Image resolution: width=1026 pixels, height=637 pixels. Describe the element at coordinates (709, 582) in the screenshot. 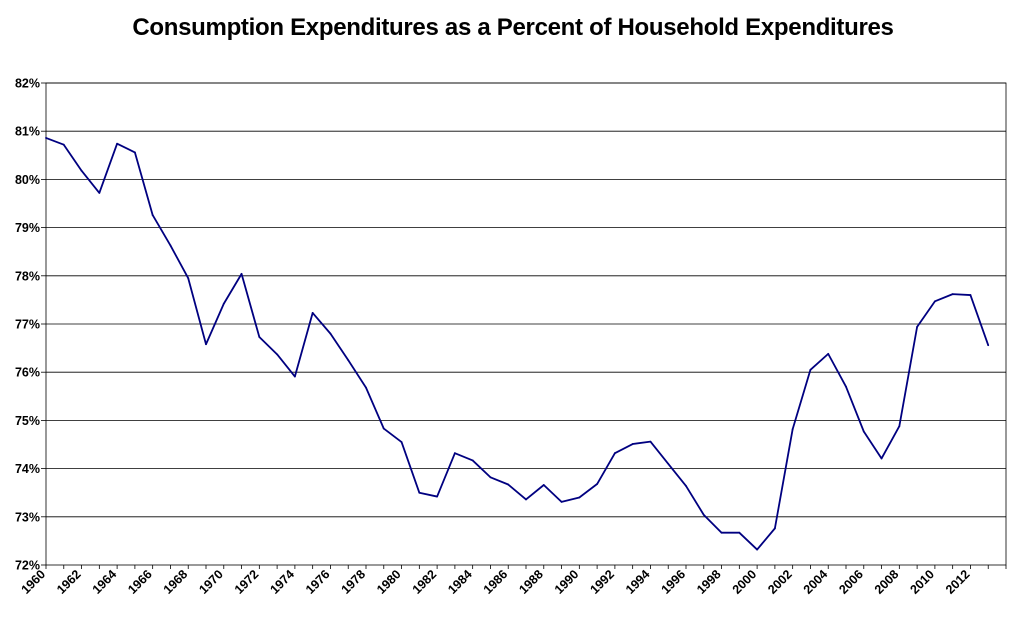

I see `x-tick-label: 1998` at that location.